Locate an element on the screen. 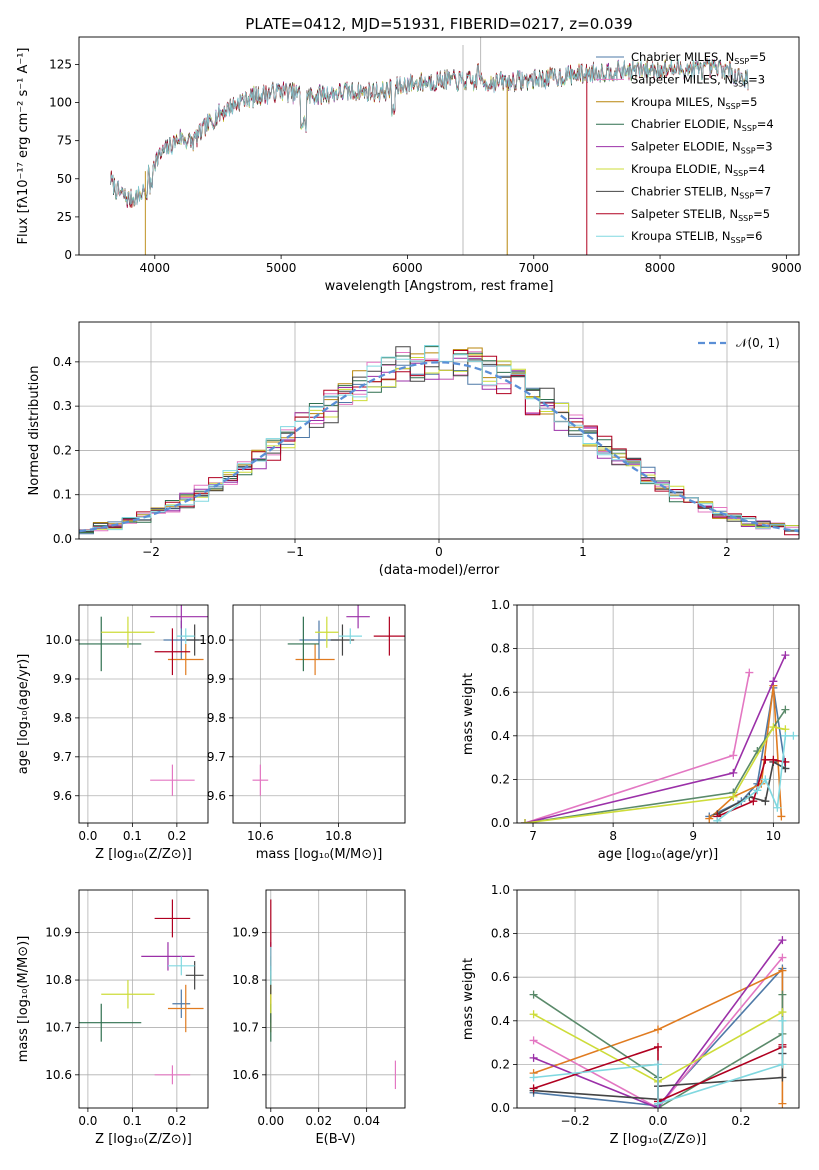 The image size is (819, 1170). y-tick-label: 10.7 is located at coordinates (58, 1027).